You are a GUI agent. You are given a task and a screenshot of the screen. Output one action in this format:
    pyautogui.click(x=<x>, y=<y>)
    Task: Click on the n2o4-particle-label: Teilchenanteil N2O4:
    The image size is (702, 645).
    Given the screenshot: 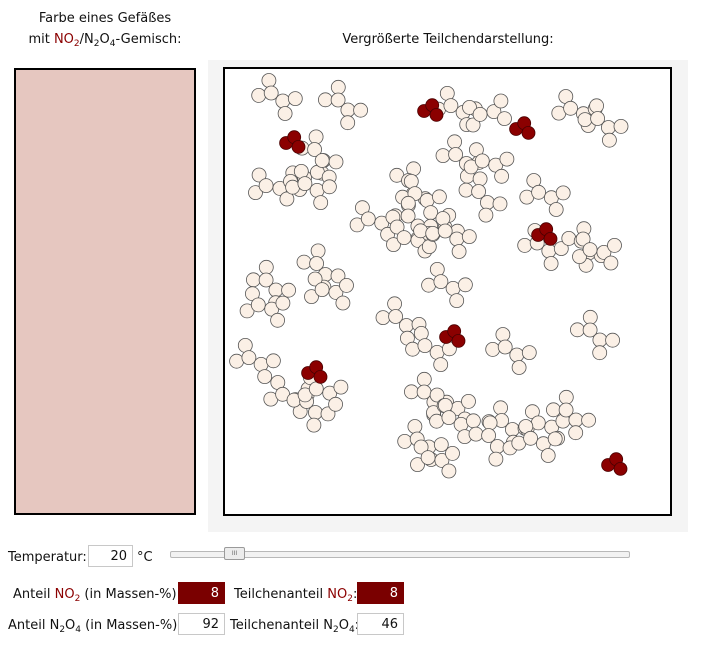 What is the action you would take?
    pyautogui.click(x=294, y=626)
    